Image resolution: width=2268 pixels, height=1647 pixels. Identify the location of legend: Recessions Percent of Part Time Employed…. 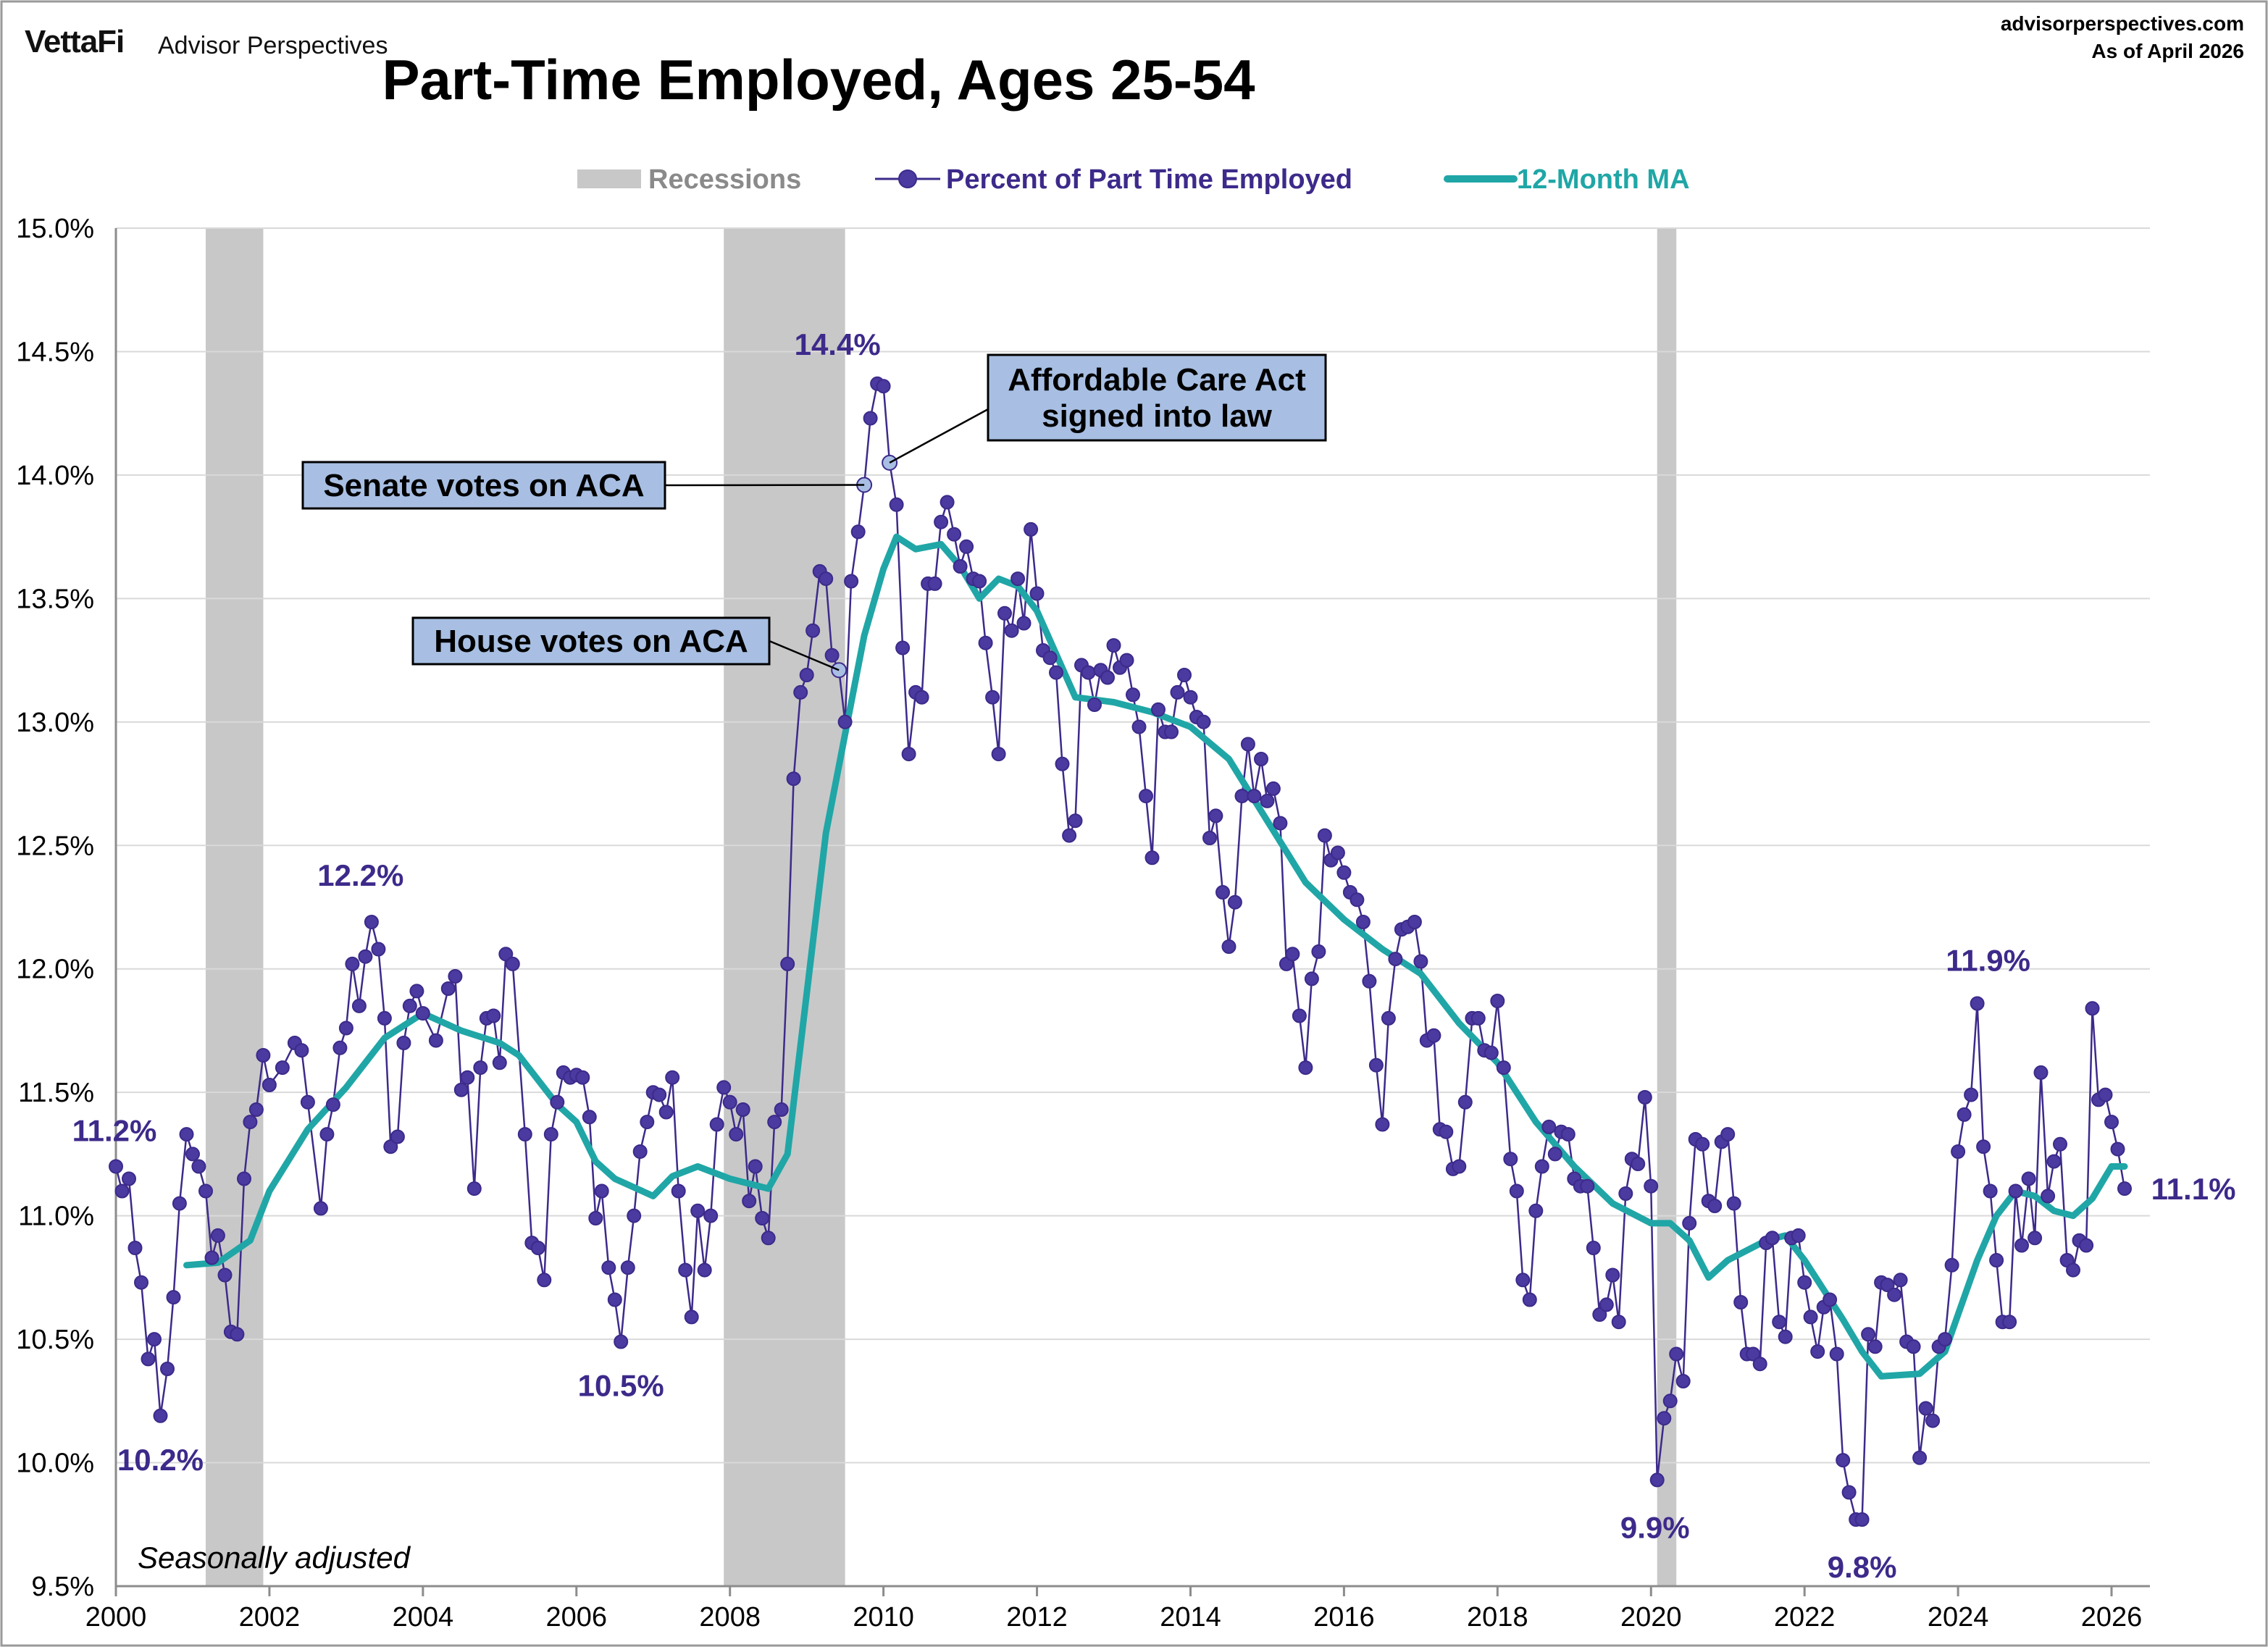
(1134, 180).